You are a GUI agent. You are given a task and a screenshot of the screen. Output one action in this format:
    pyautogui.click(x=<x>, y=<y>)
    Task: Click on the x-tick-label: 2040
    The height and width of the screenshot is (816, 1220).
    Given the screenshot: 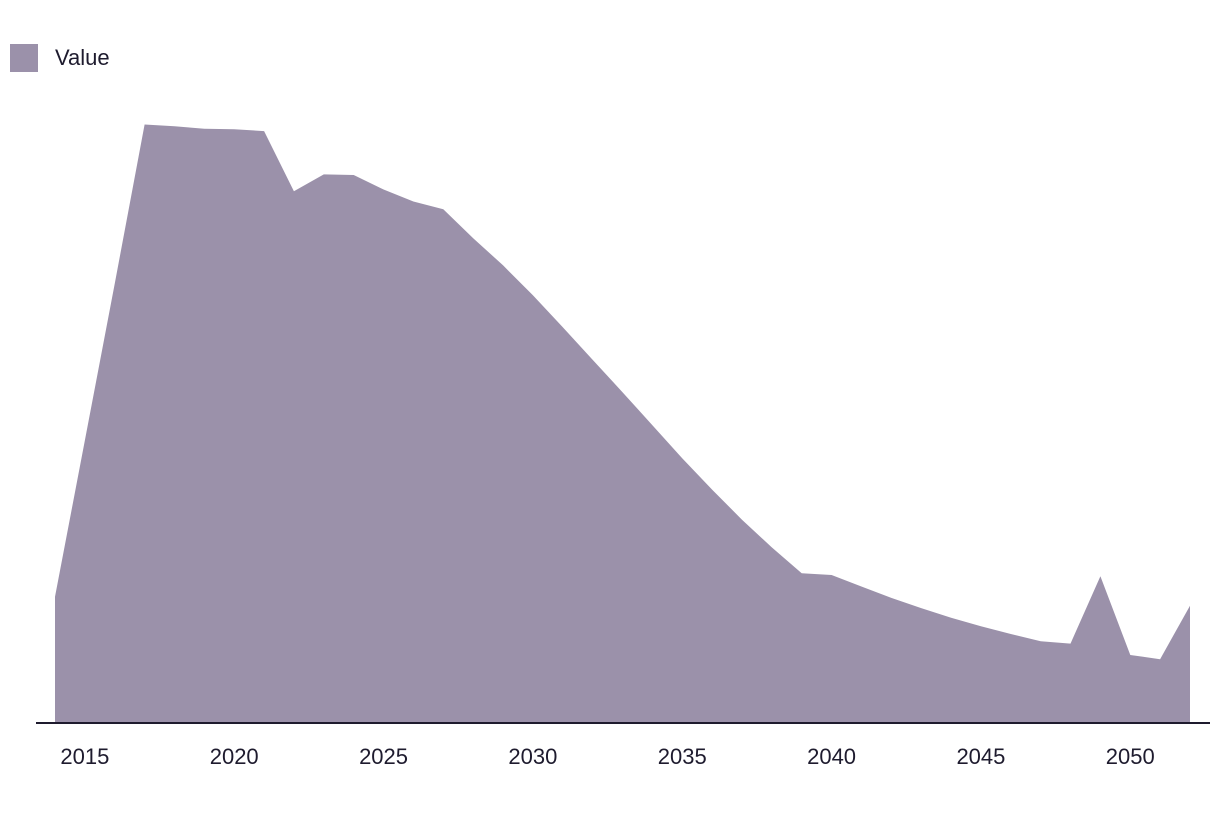 What is the action you would take?
    pyautogui.click(x=831, y=756)
    